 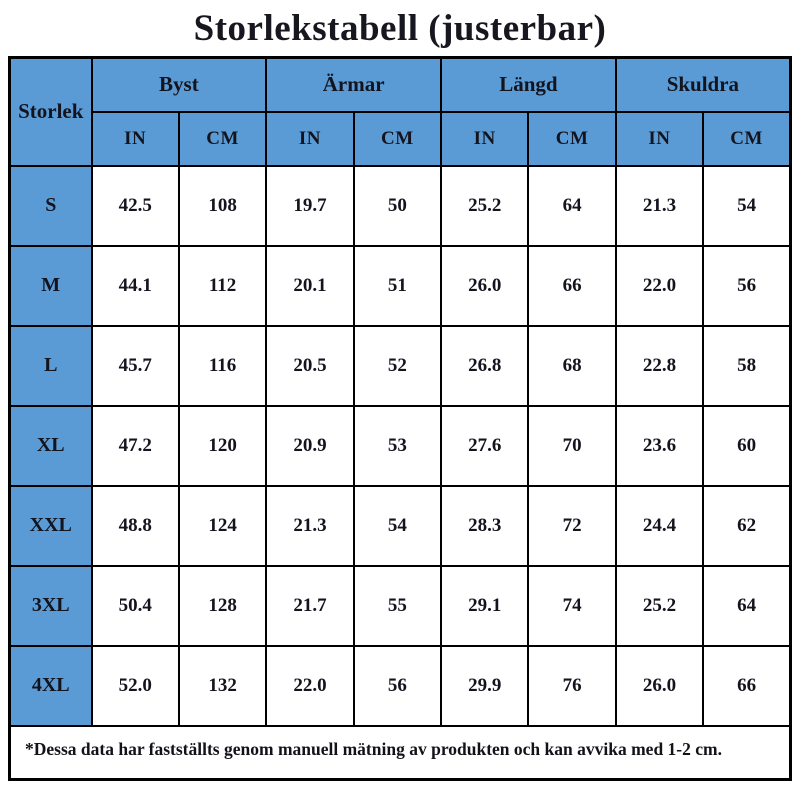 I want to click on cell-skuldra-cm: 60, so click(x=747, y=445).